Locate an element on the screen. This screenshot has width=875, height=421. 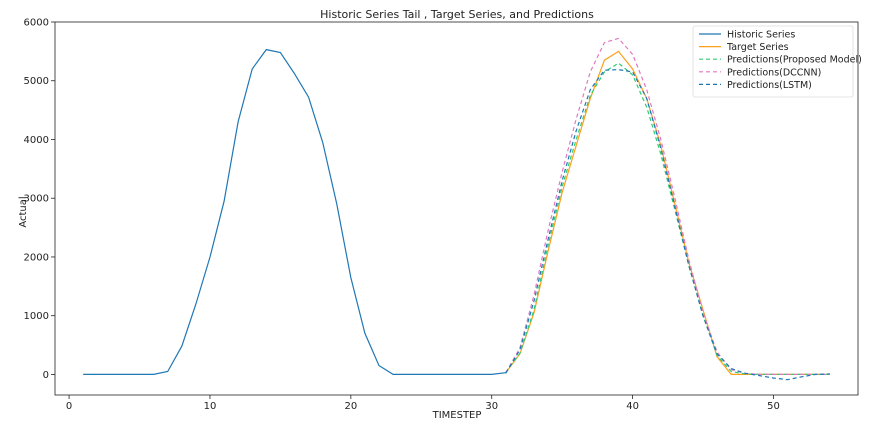
x-tick-label: 10 is located at coordinates (210, 406).